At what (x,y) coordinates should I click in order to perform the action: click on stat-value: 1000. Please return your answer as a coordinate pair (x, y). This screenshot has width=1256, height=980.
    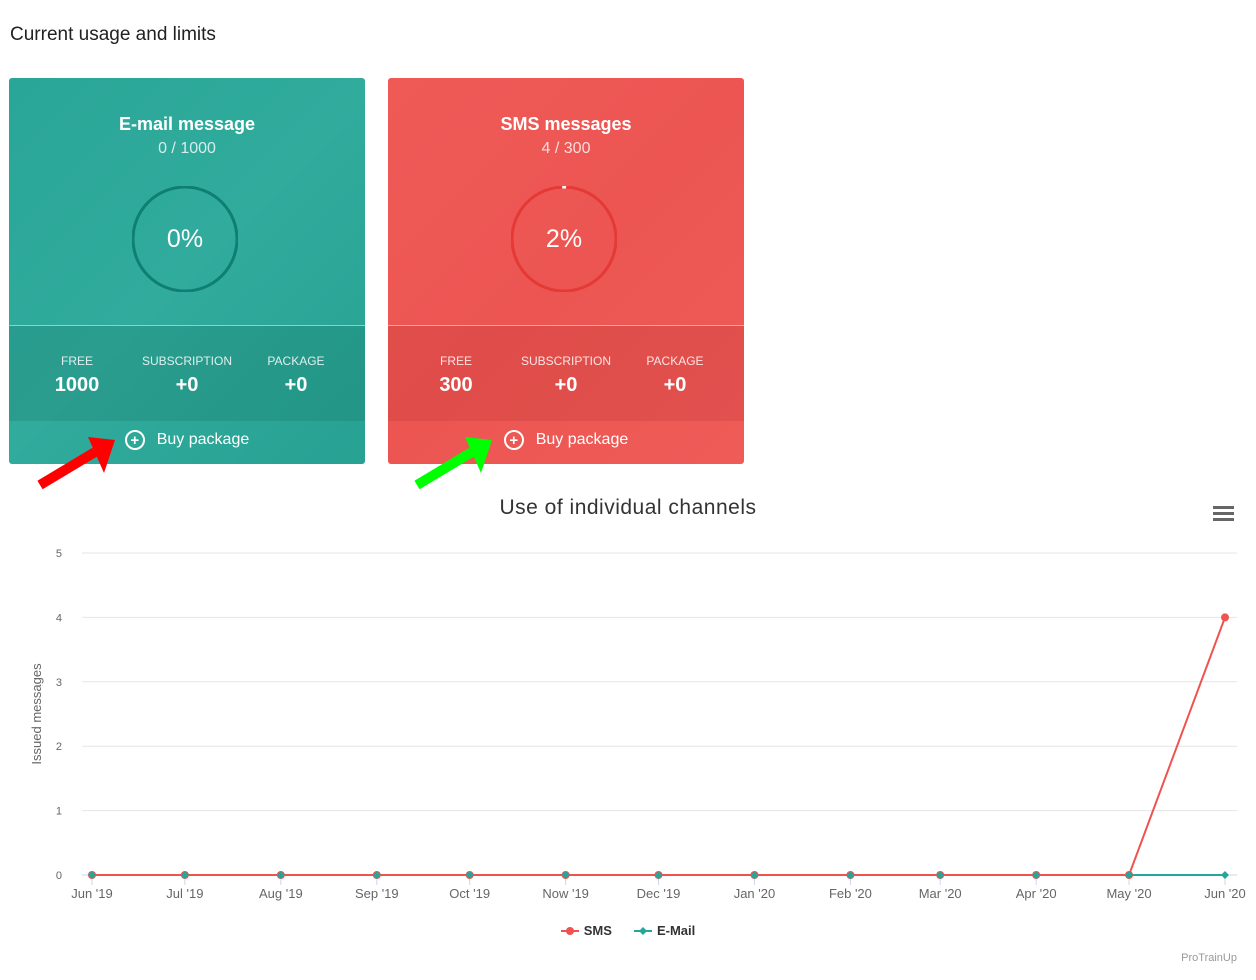
    Looking at the image, I should click on (77, 385).